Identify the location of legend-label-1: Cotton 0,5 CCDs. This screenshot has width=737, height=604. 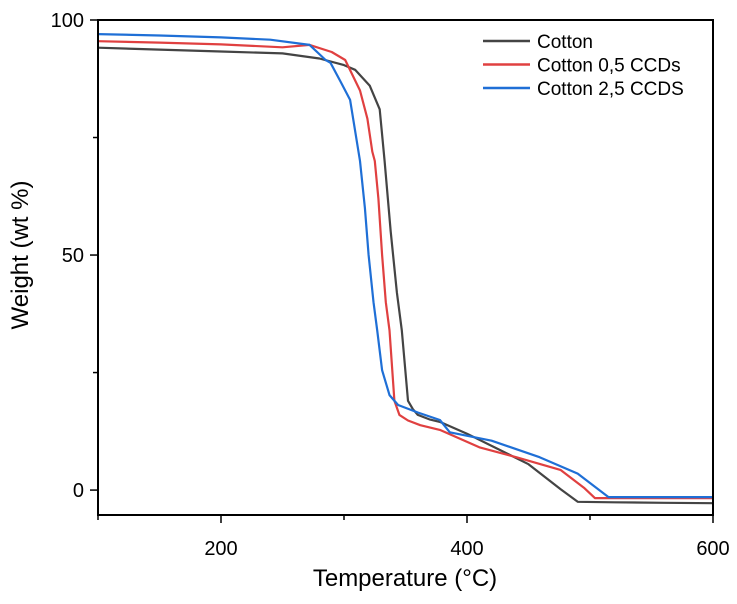
(609, 66).